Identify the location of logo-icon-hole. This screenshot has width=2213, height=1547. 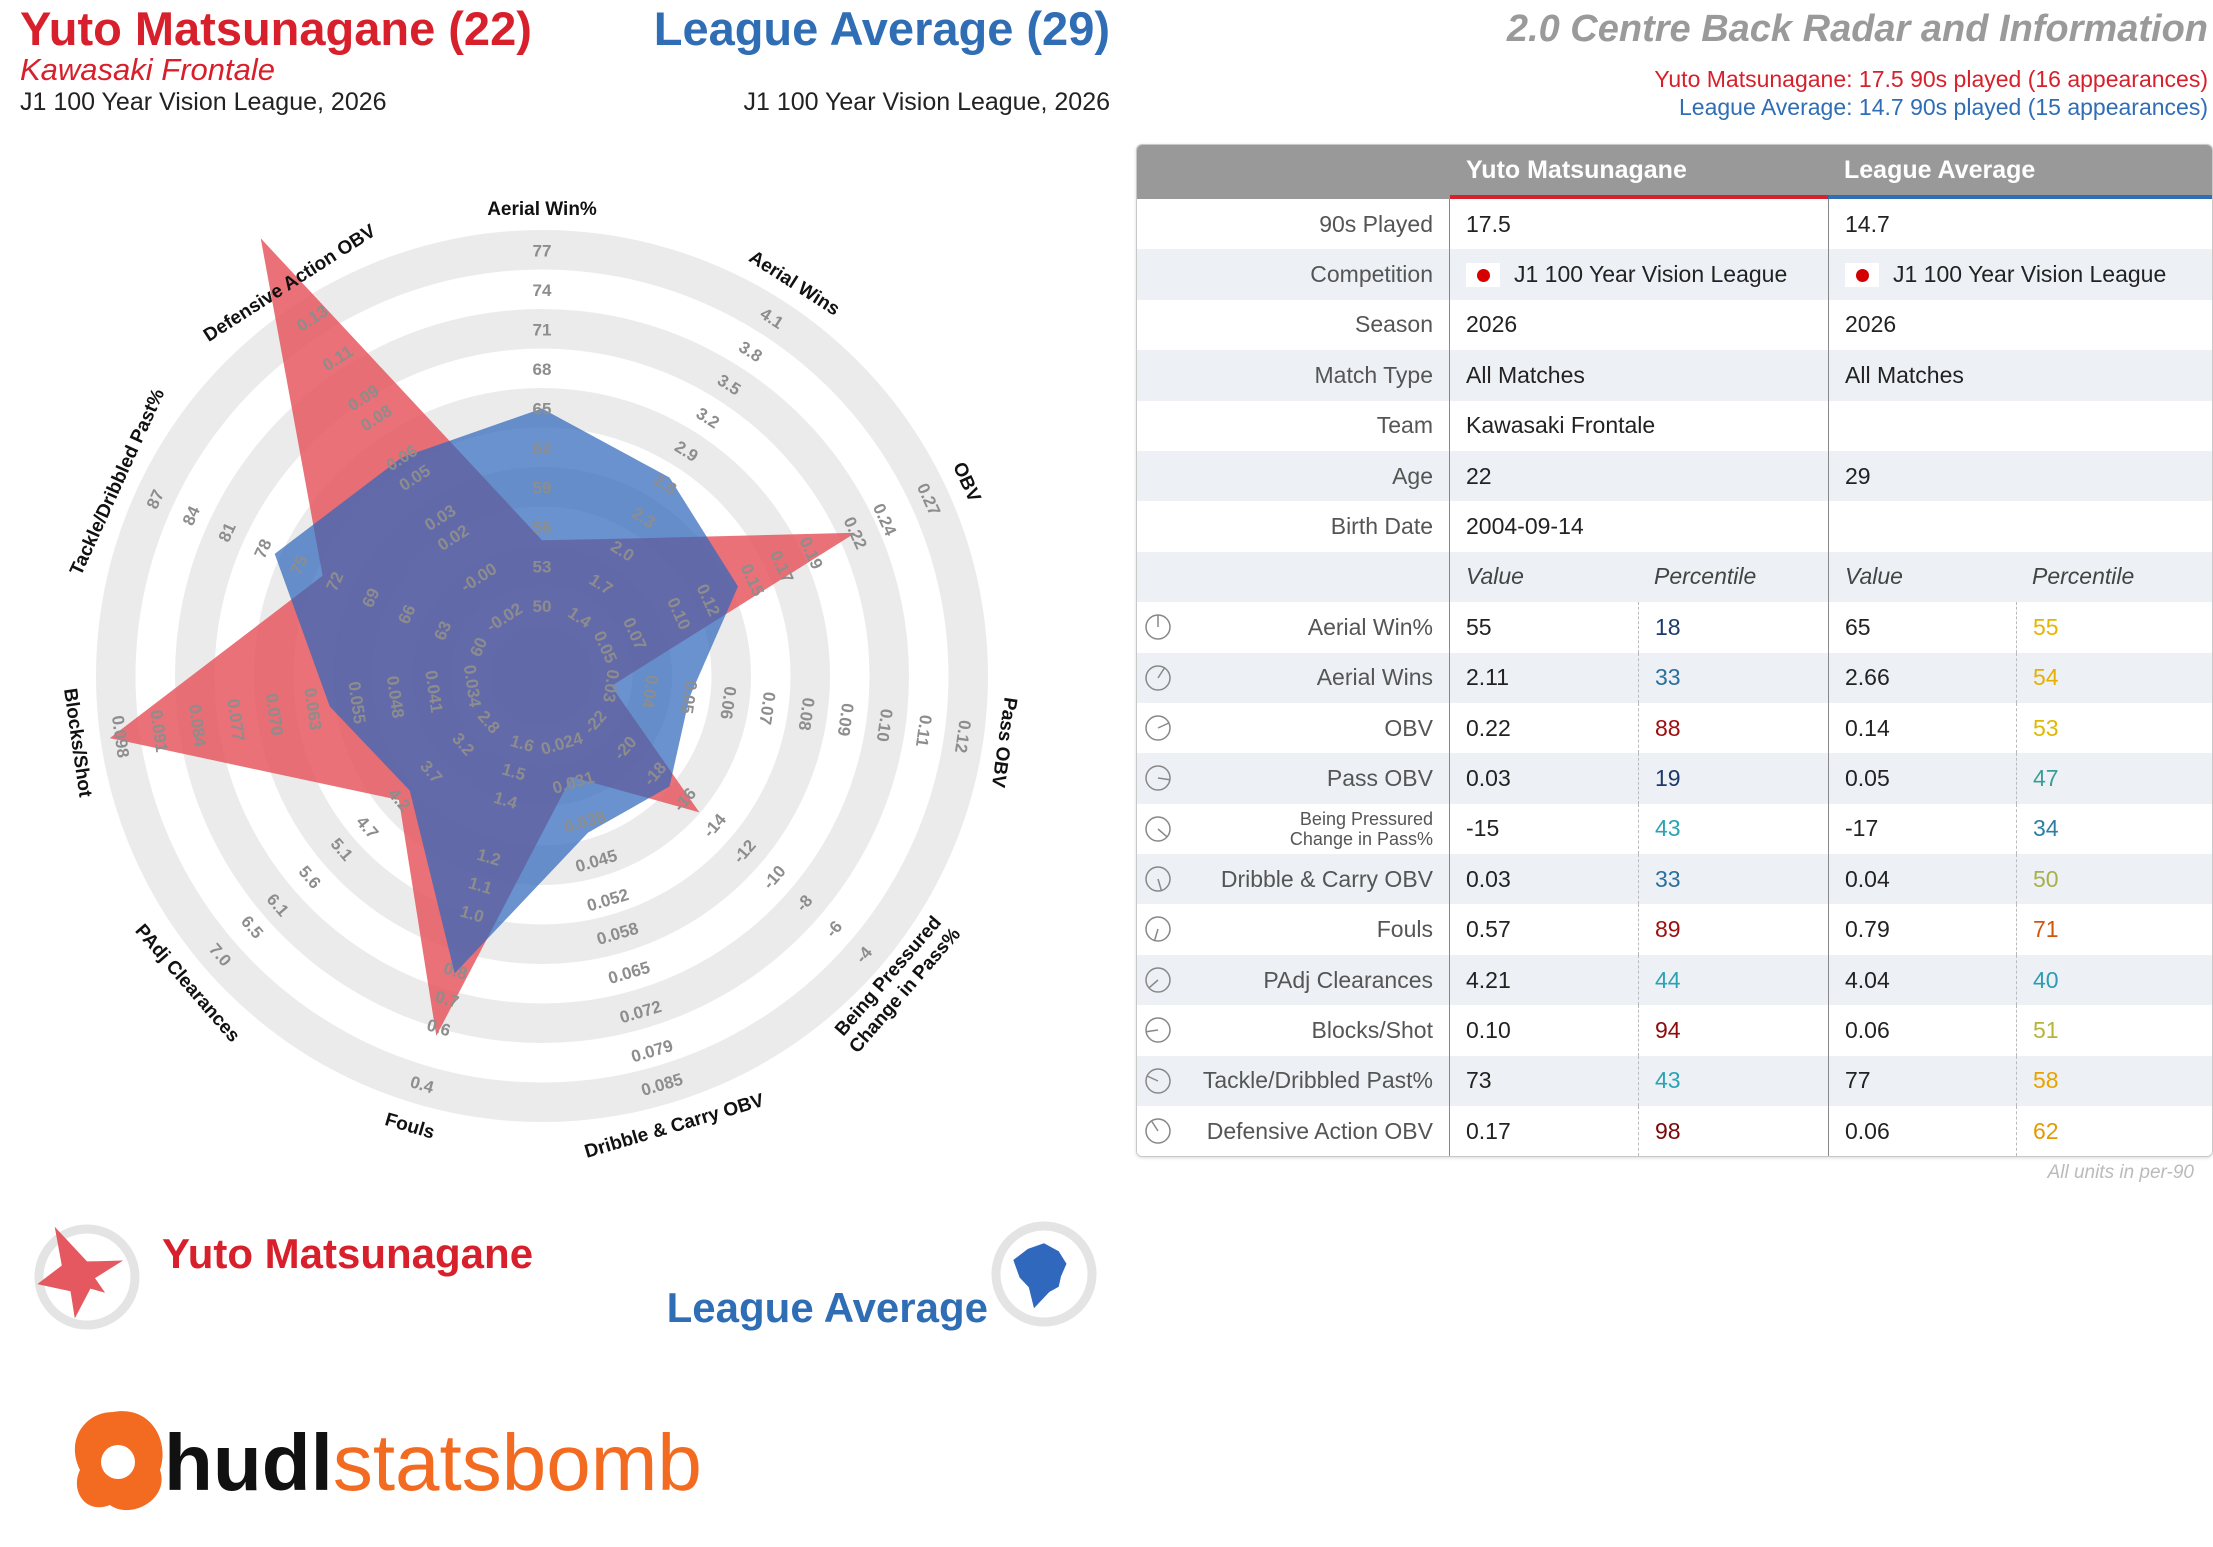
(118, 1462).